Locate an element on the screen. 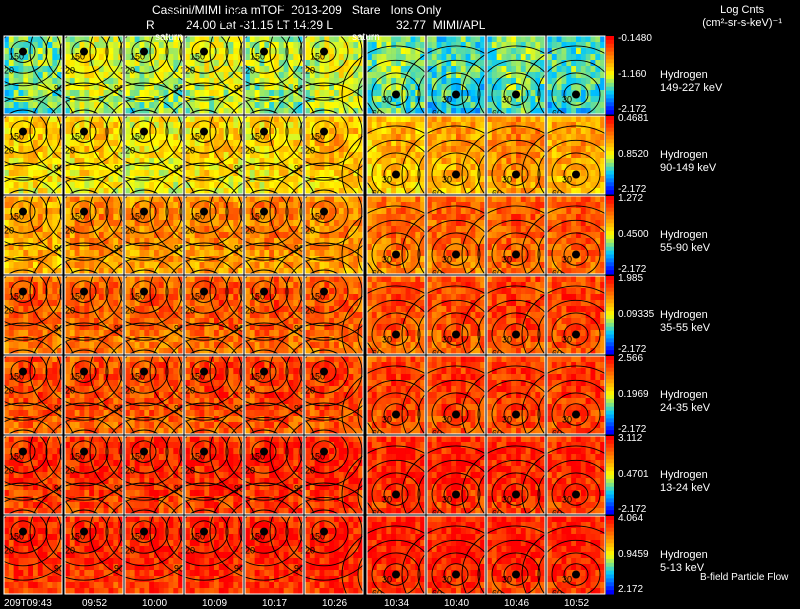 The height and width of the screenshot is (609, 800). energy-label: 5-13 keV is located at coordinates (682, 568).